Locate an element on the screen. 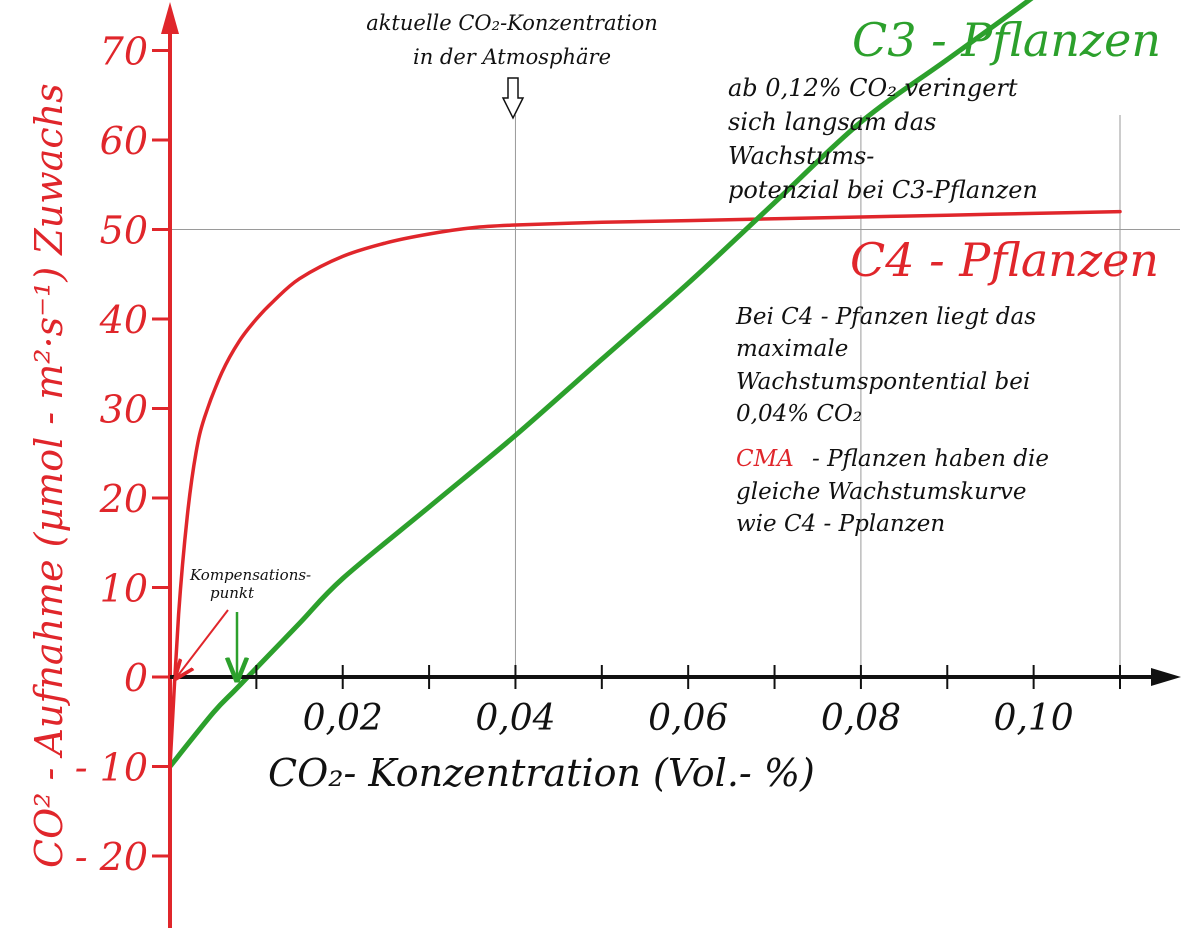 This screenshot has height=928, width=1200. x-axis is located at coordinates (675, 677).